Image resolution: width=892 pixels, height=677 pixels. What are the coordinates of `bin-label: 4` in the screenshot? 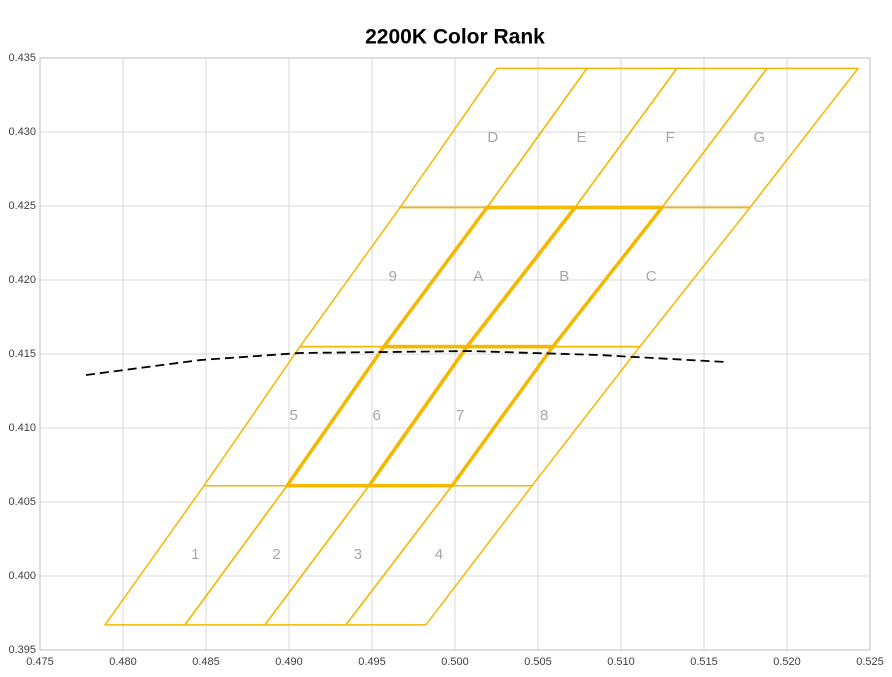 It's located at (439, 554).